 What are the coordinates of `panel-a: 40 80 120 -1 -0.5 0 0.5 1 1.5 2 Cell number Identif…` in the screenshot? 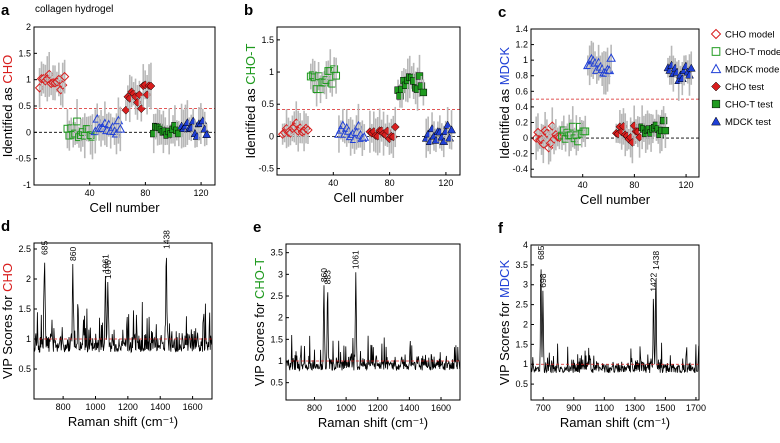 It's located at (108, 108).